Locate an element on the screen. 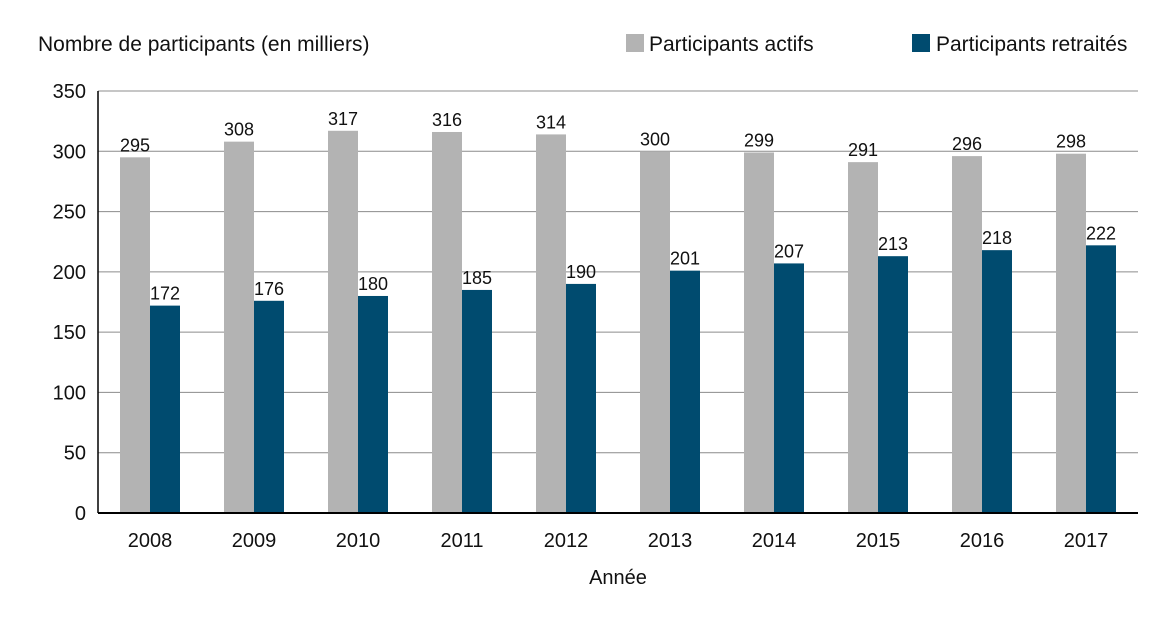 This screenshot has width=1171, height=619. value-label-active-2012: 314 is located at coordinates (551, 122).